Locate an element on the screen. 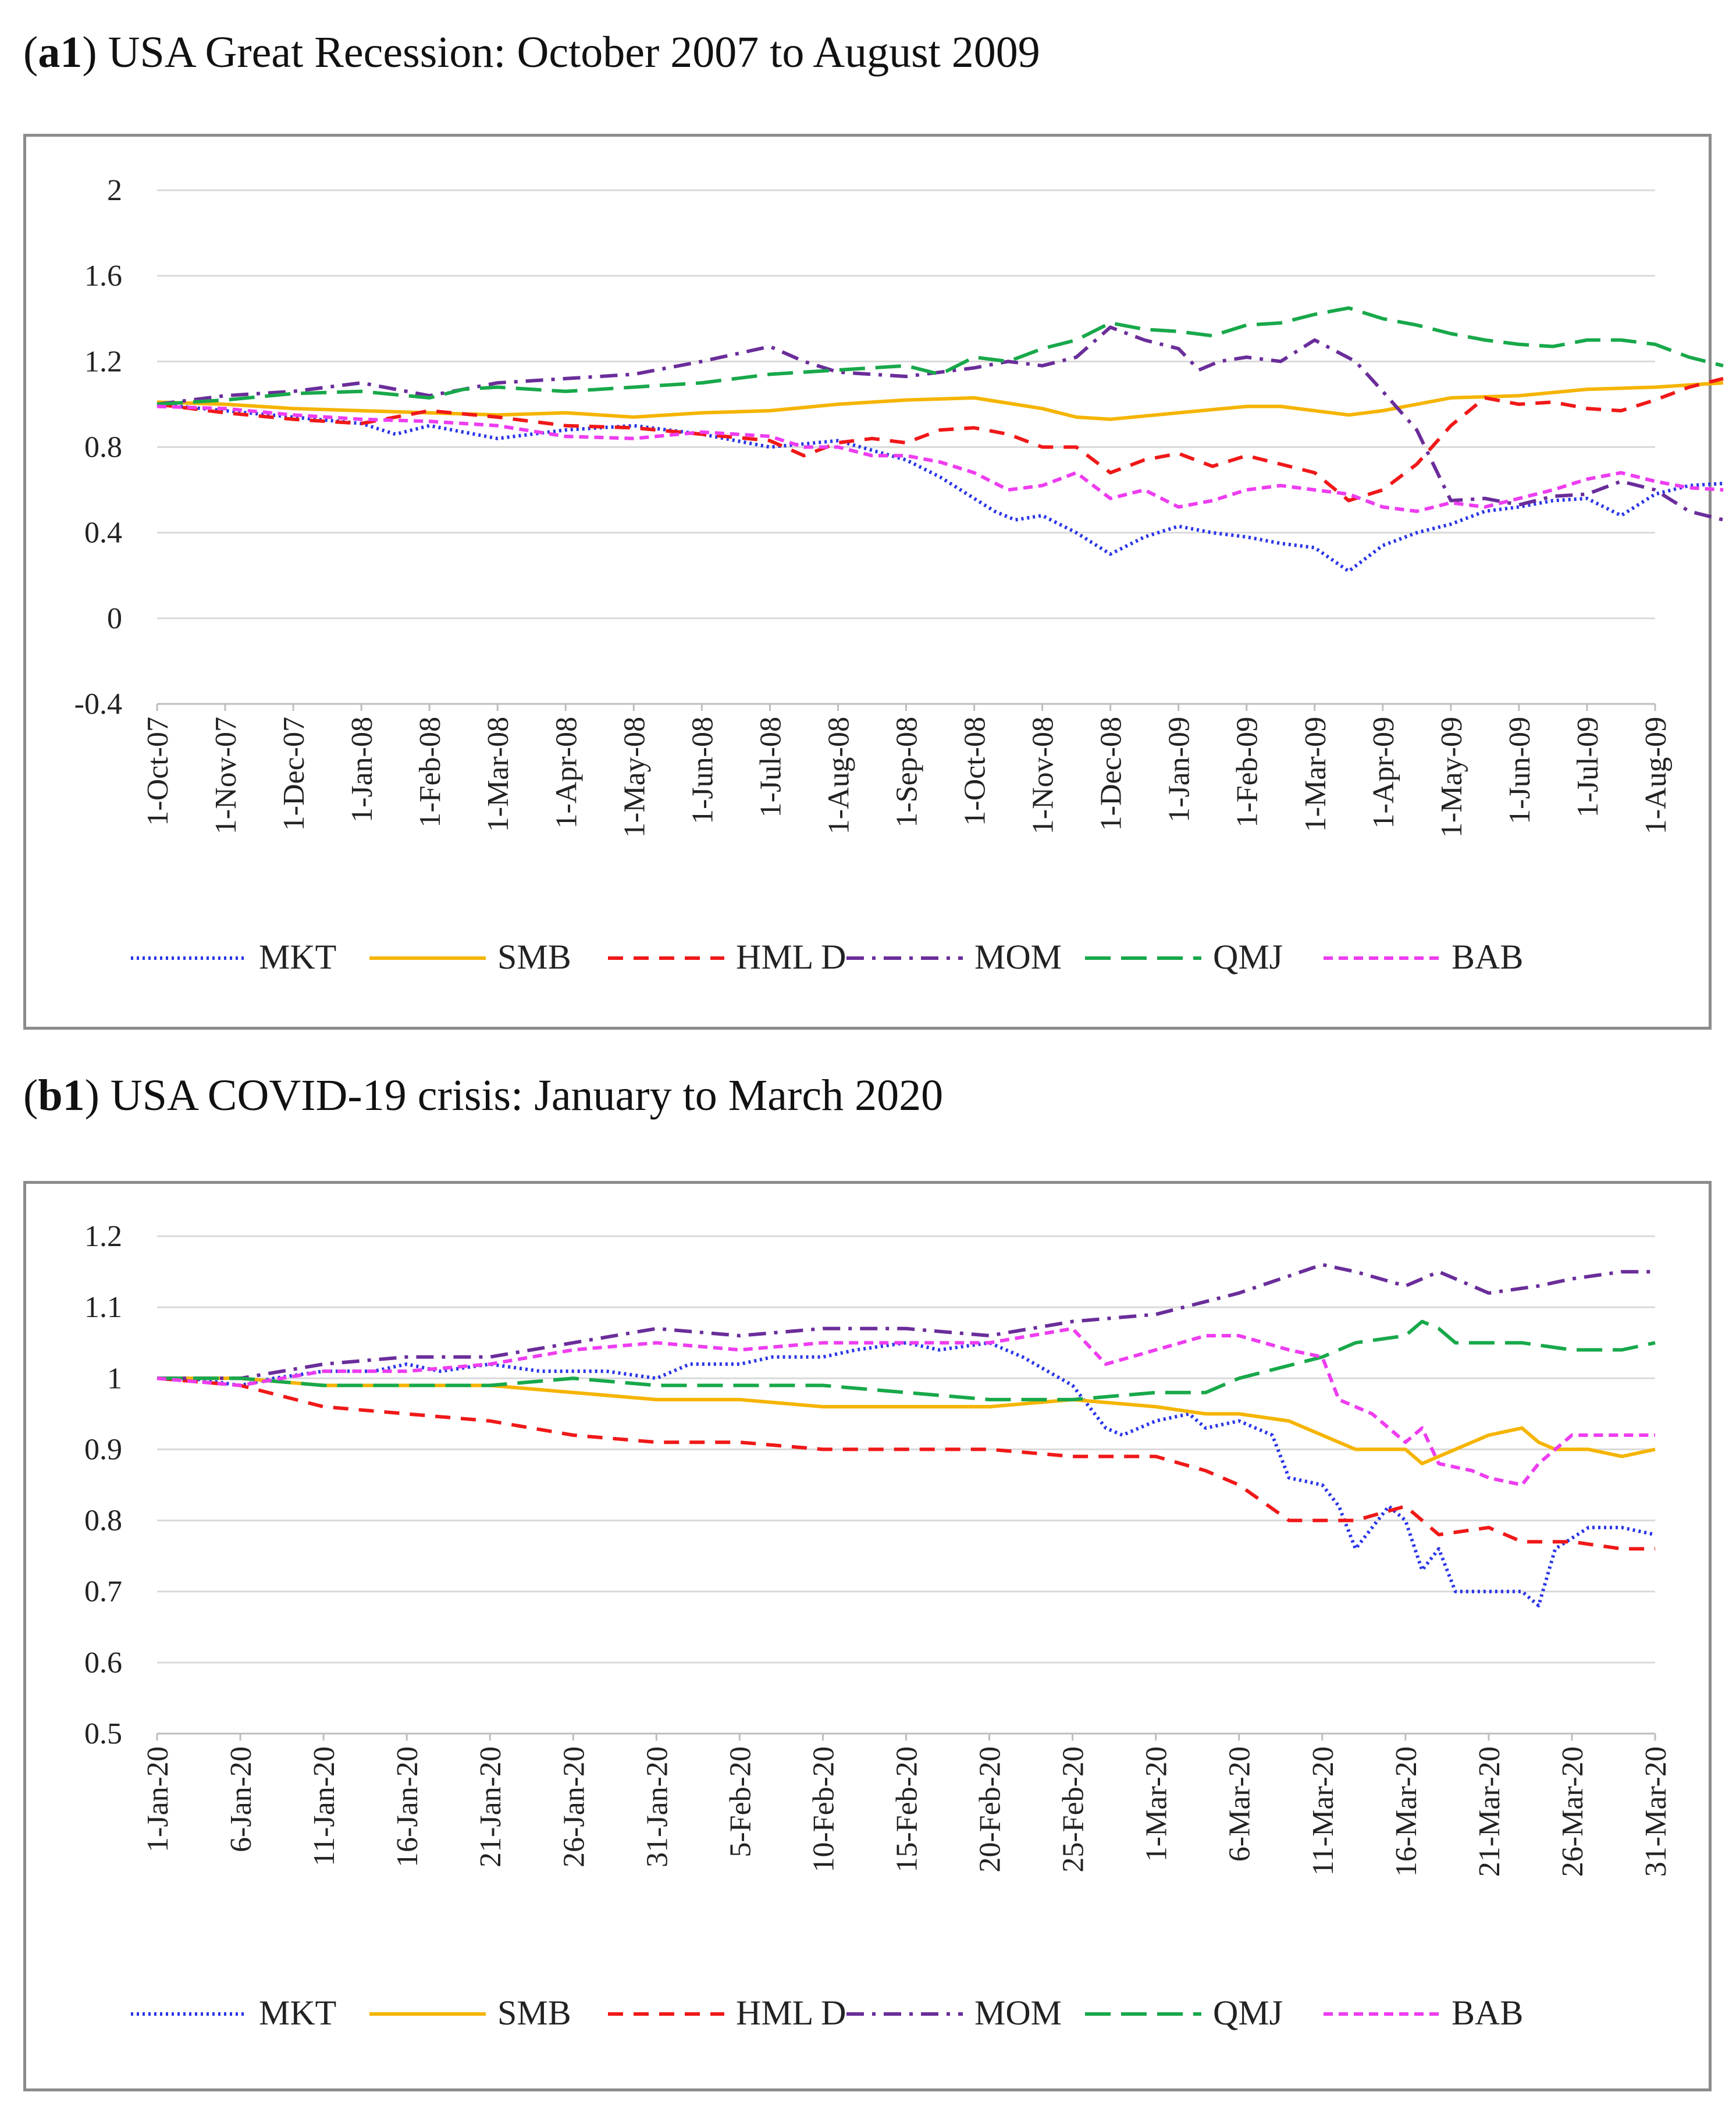 The image size is (1736, 2103). panel-a1-label: a1 is located at coordinates (61, 53).